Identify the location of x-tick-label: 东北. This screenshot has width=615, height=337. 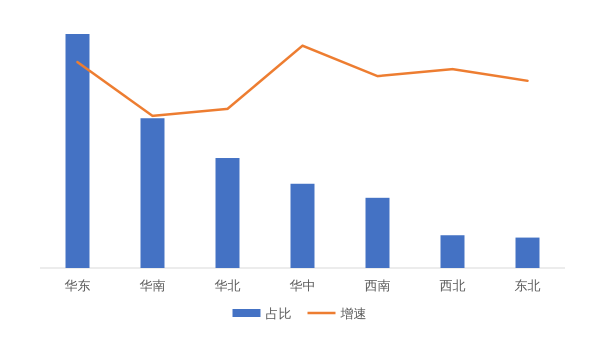
(527, 286).